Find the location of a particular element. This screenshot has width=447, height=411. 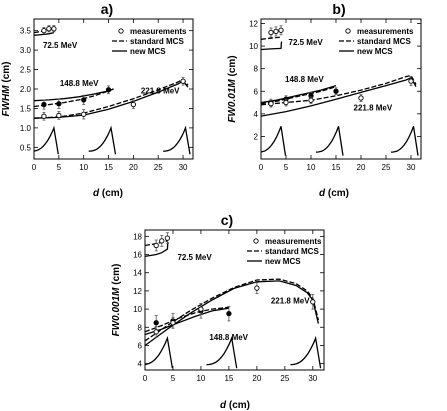

y-tick-label: 0.5 is located at coordinates (26, 147).